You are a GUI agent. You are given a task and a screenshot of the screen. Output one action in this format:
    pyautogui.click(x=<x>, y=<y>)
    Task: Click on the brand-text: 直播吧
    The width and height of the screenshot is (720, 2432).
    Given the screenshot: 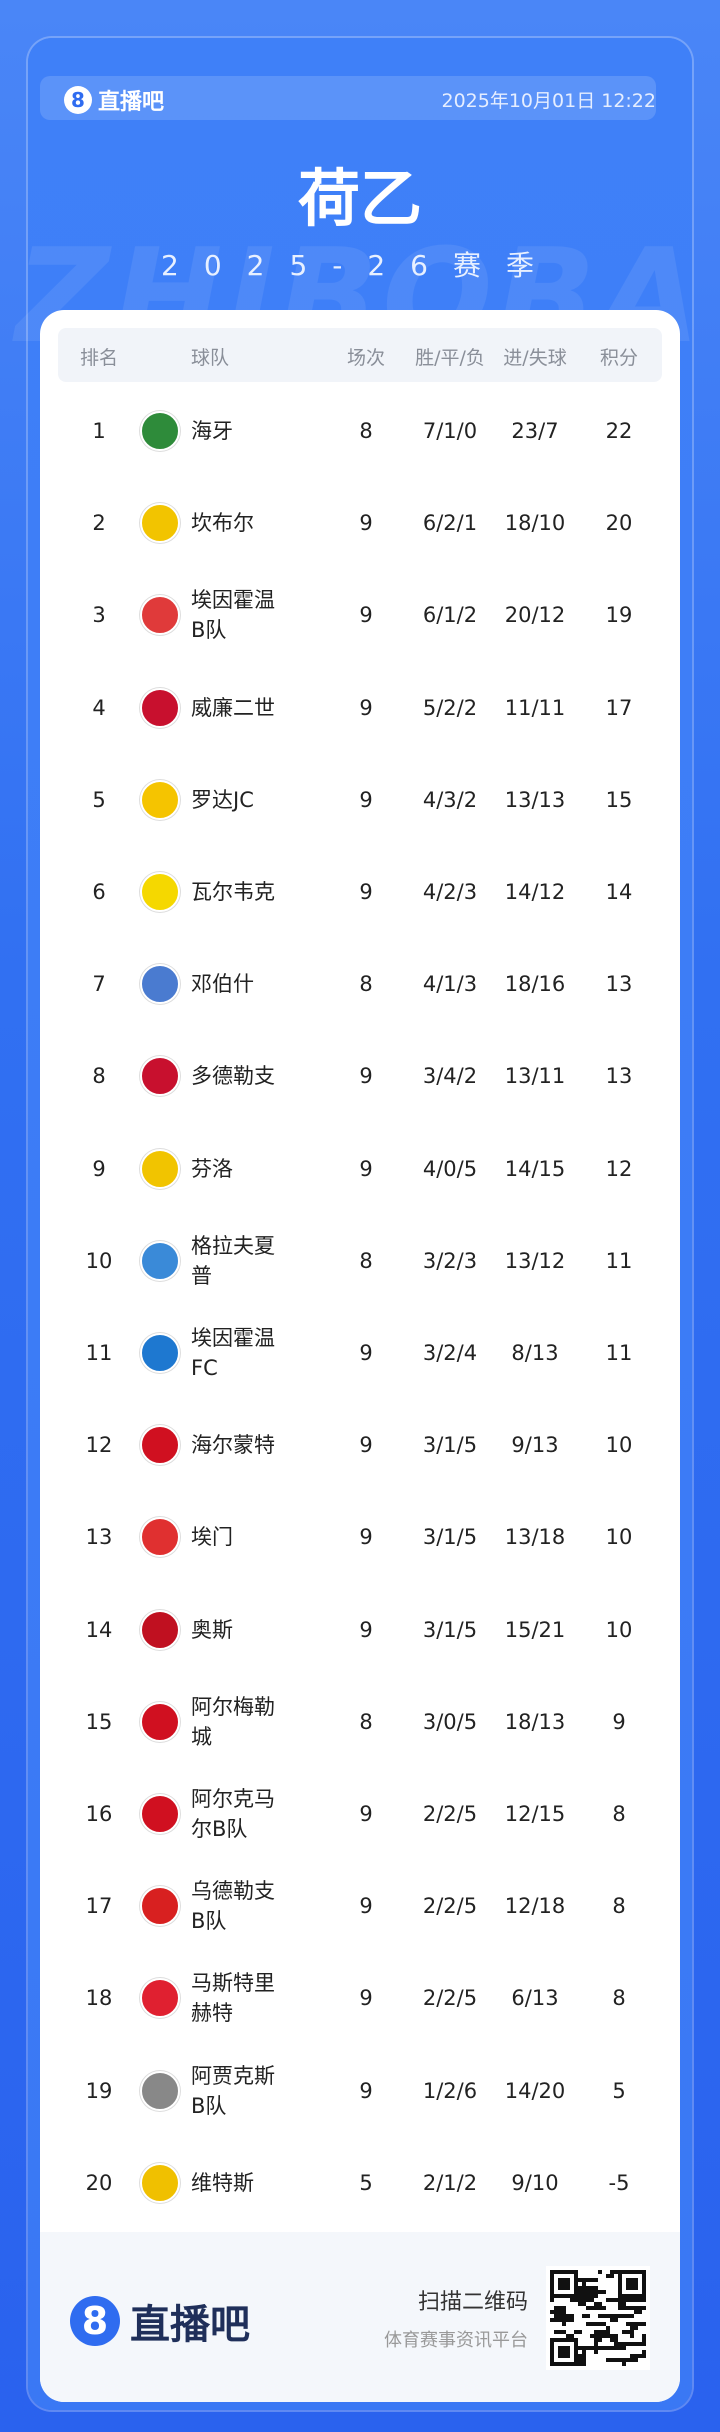 What is the action you would take?
    pyautogui.click(x=131, y=102)
    